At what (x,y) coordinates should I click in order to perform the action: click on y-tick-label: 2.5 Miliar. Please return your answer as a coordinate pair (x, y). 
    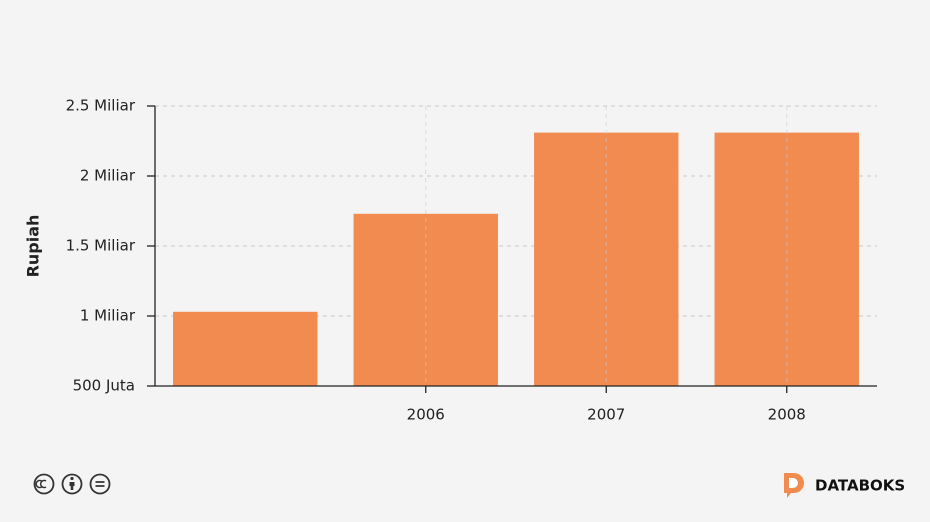
    Looking at the image, I should click on (101, 106).